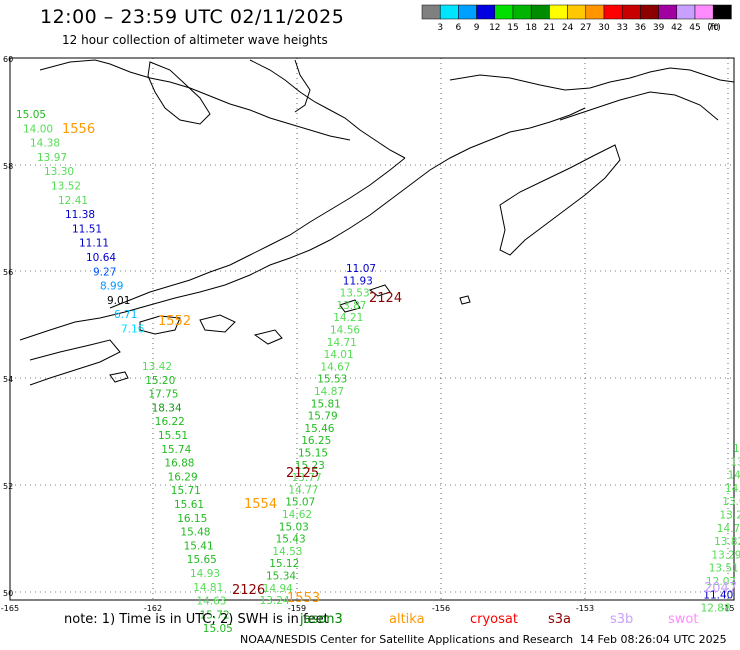  What do you see at coordinates (300, 503) in the screenshot?
I see `wave-height-reading: 15.07` at bounding box center [300, 503].